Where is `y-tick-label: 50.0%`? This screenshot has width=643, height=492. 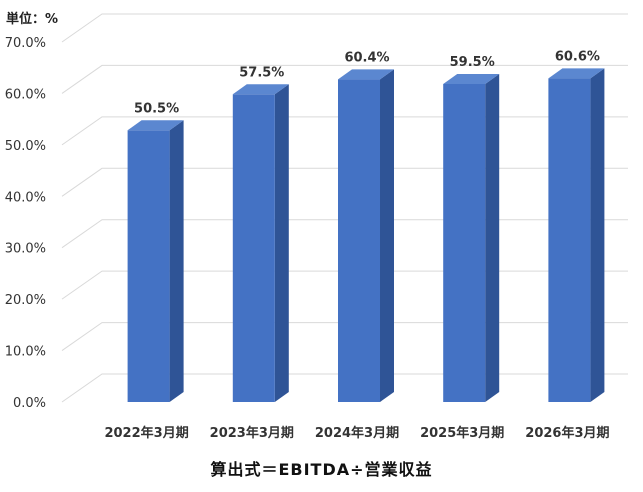 y-tick-label: 50.0% is located at coordinates (25, 146).